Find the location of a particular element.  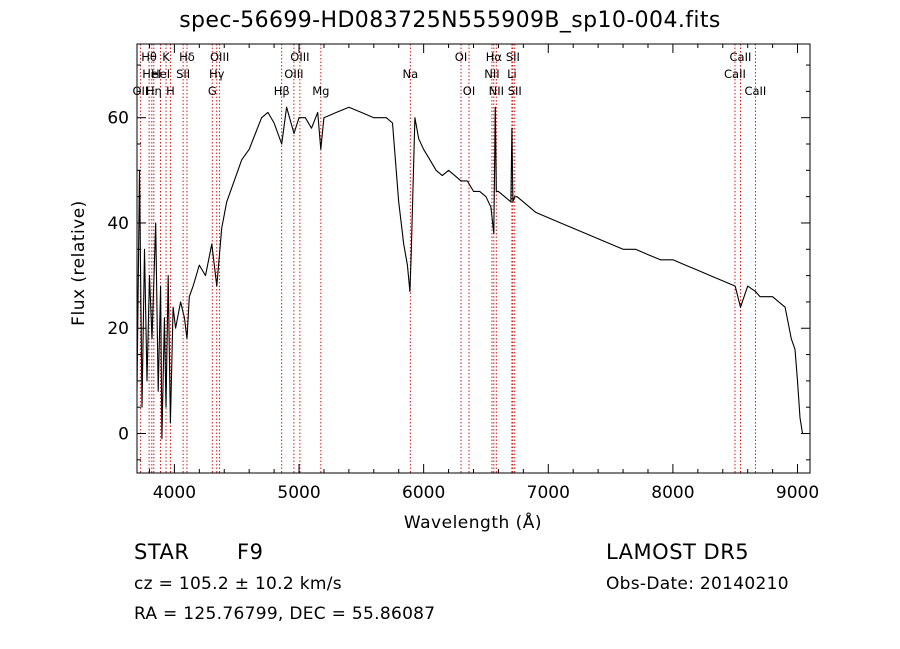

line-marker-label-9: G is located at coordinates (212, 91).